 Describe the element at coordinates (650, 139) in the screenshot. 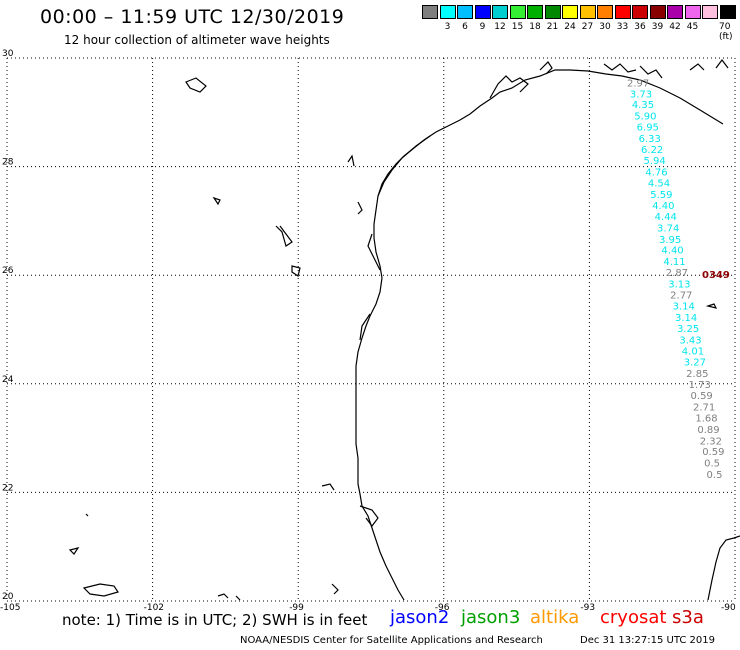

I see `wave-height-label: 6.33` at that location.